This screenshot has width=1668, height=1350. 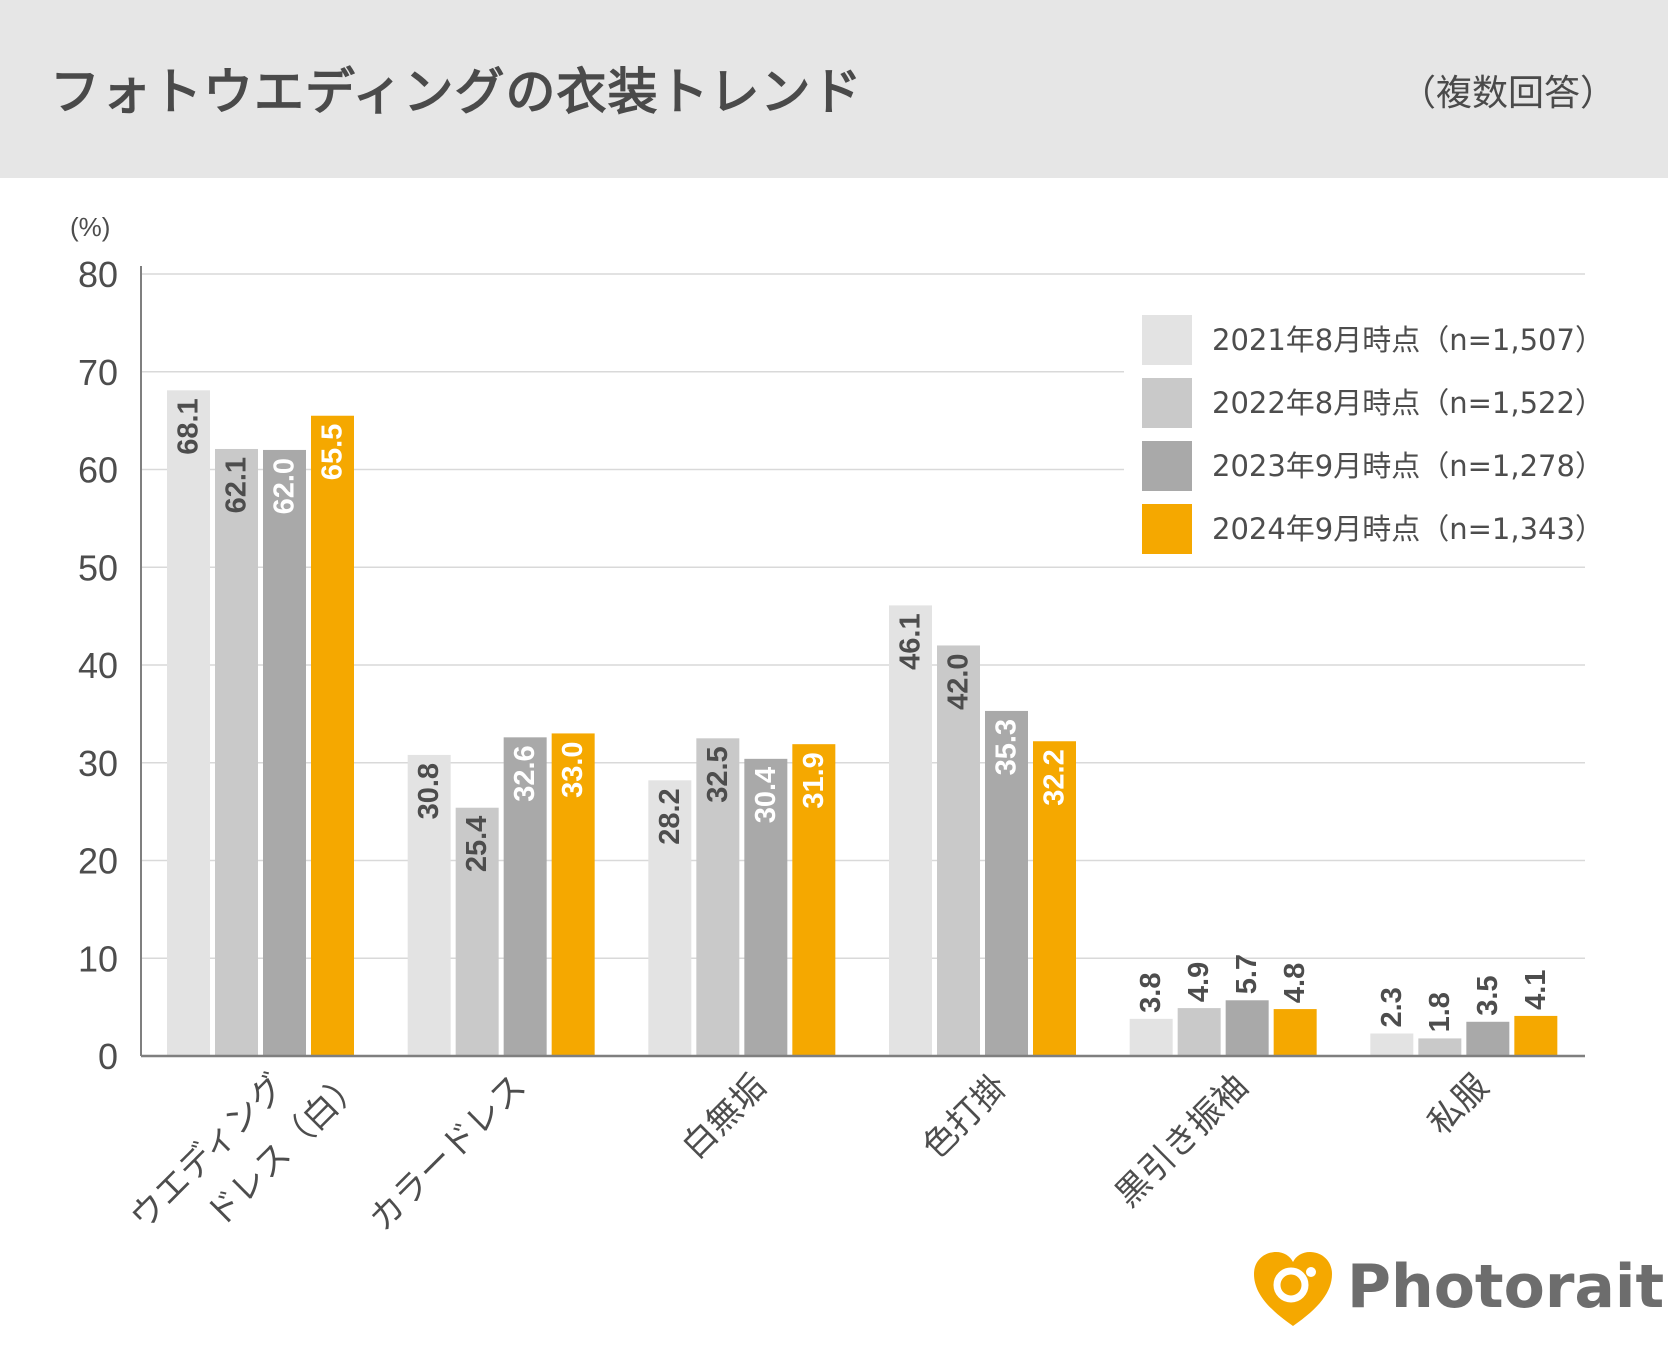 What do you see at coordinates (1488, 995) in the screenshot?
I see `data-label: 3.5` at bounding box center [1488, 995].